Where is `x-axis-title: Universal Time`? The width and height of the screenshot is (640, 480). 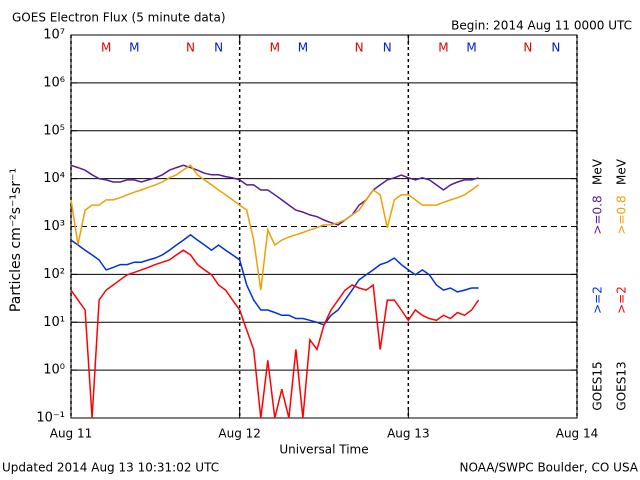
x-axis-title: Universal Time is located at coordinates (323, 450).